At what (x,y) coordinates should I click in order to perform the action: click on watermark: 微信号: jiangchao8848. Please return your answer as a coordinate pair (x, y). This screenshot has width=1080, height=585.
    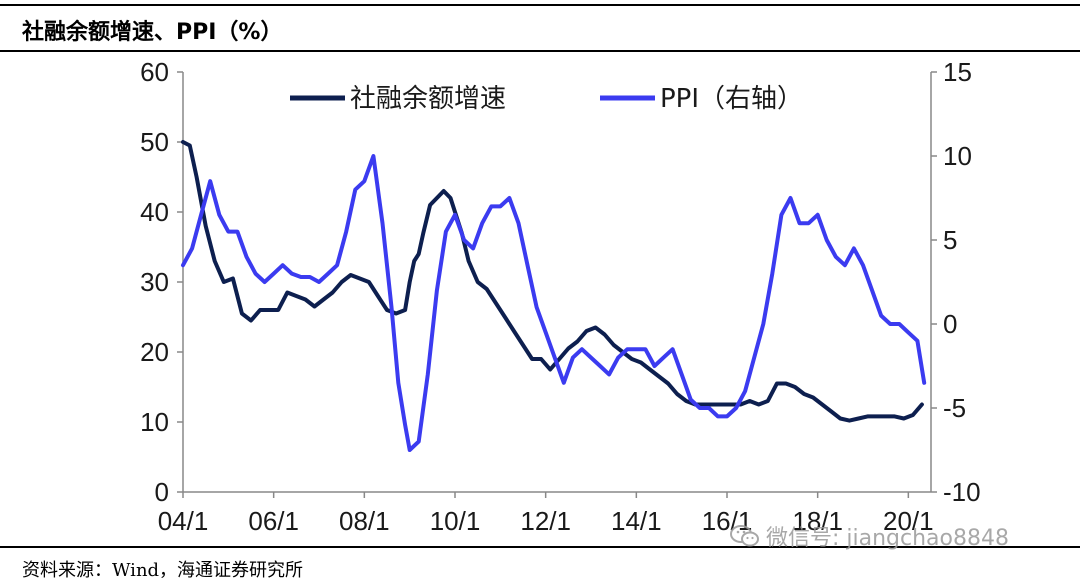
    Looking at the image, I should click on (869, 536).